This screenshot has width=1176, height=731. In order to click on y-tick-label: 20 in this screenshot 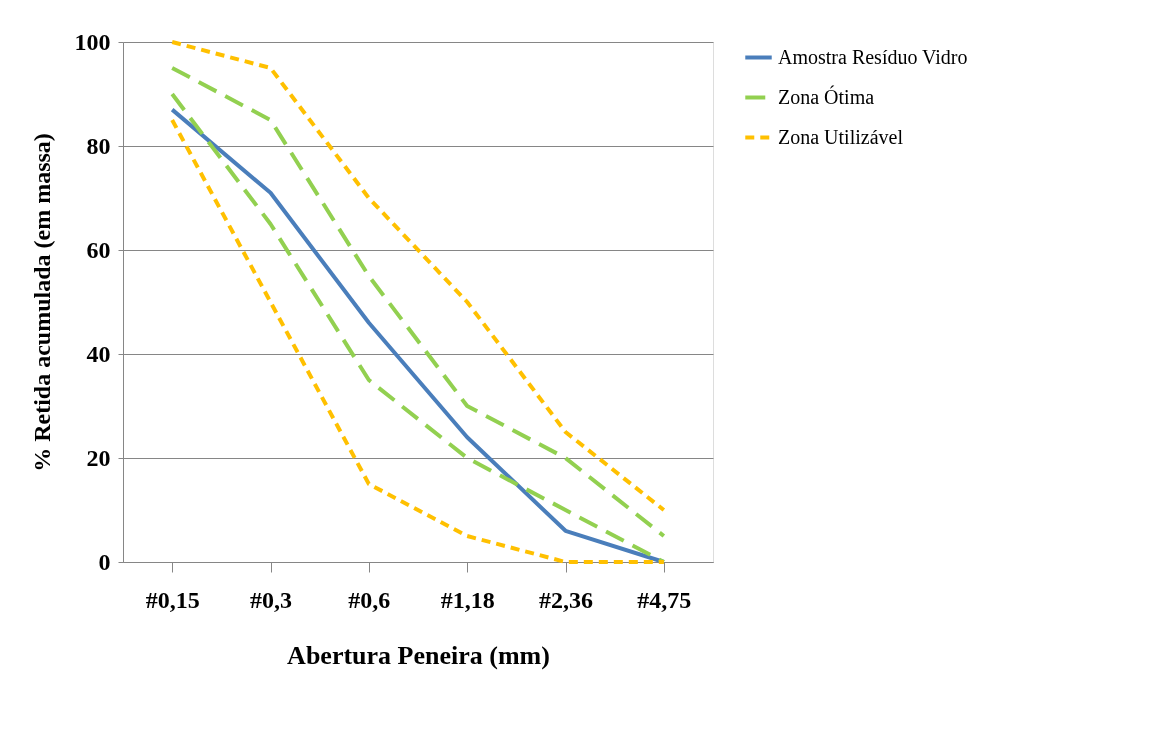, I will do `click(98, 457)`.